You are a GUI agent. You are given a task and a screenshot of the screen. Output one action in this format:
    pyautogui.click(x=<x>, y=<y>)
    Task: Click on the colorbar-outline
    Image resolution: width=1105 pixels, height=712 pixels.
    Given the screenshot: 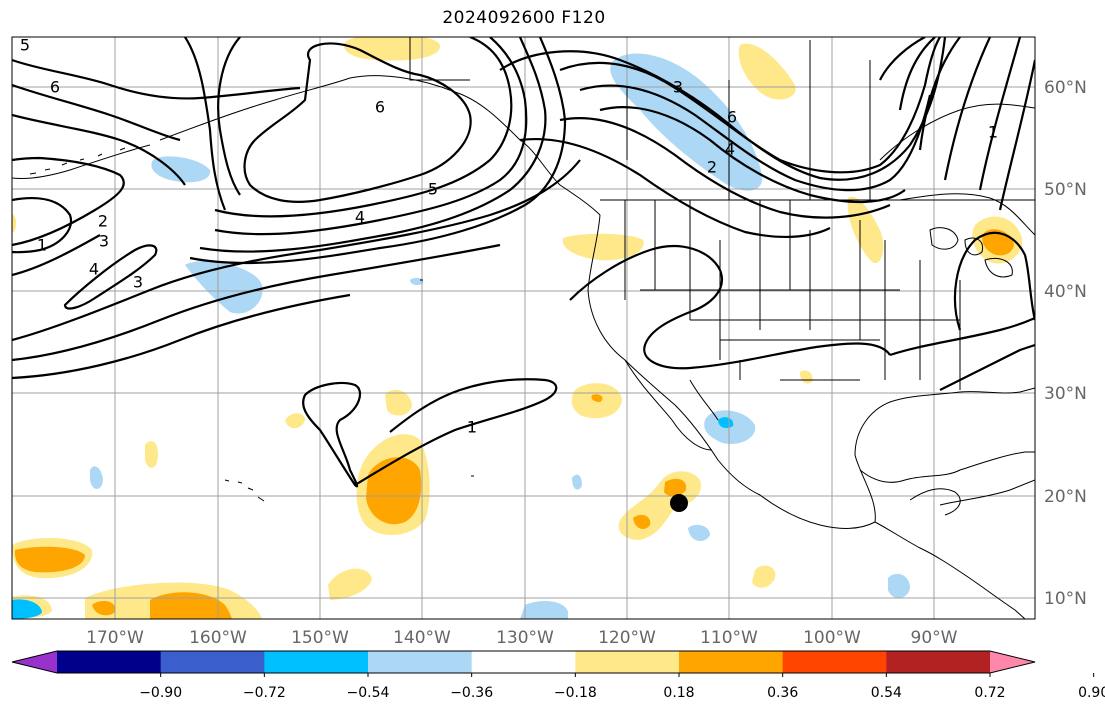 What is the action you would take?
    pyautogui.click(x=523, y=662)
    